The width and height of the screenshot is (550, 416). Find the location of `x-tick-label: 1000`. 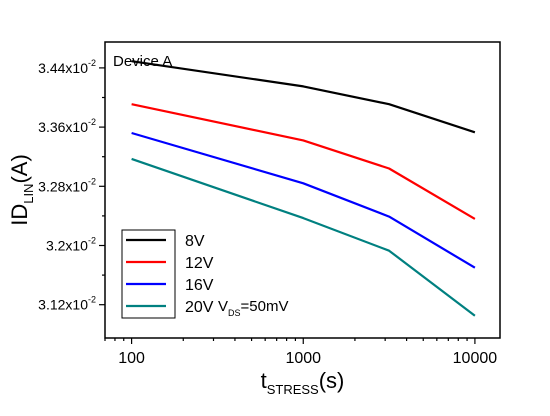

x-tick-label: 1000 is located at coordinates (303, 358).